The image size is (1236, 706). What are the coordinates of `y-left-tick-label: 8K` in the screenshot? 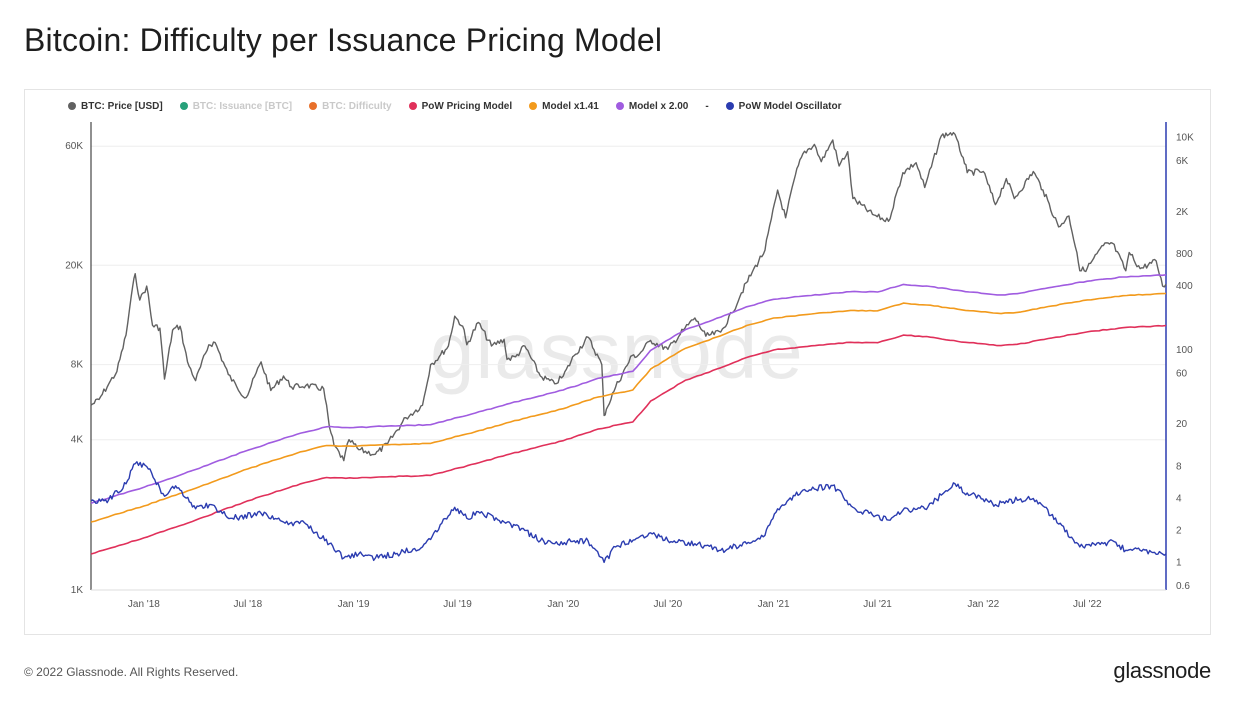 It's located at (77, 365).